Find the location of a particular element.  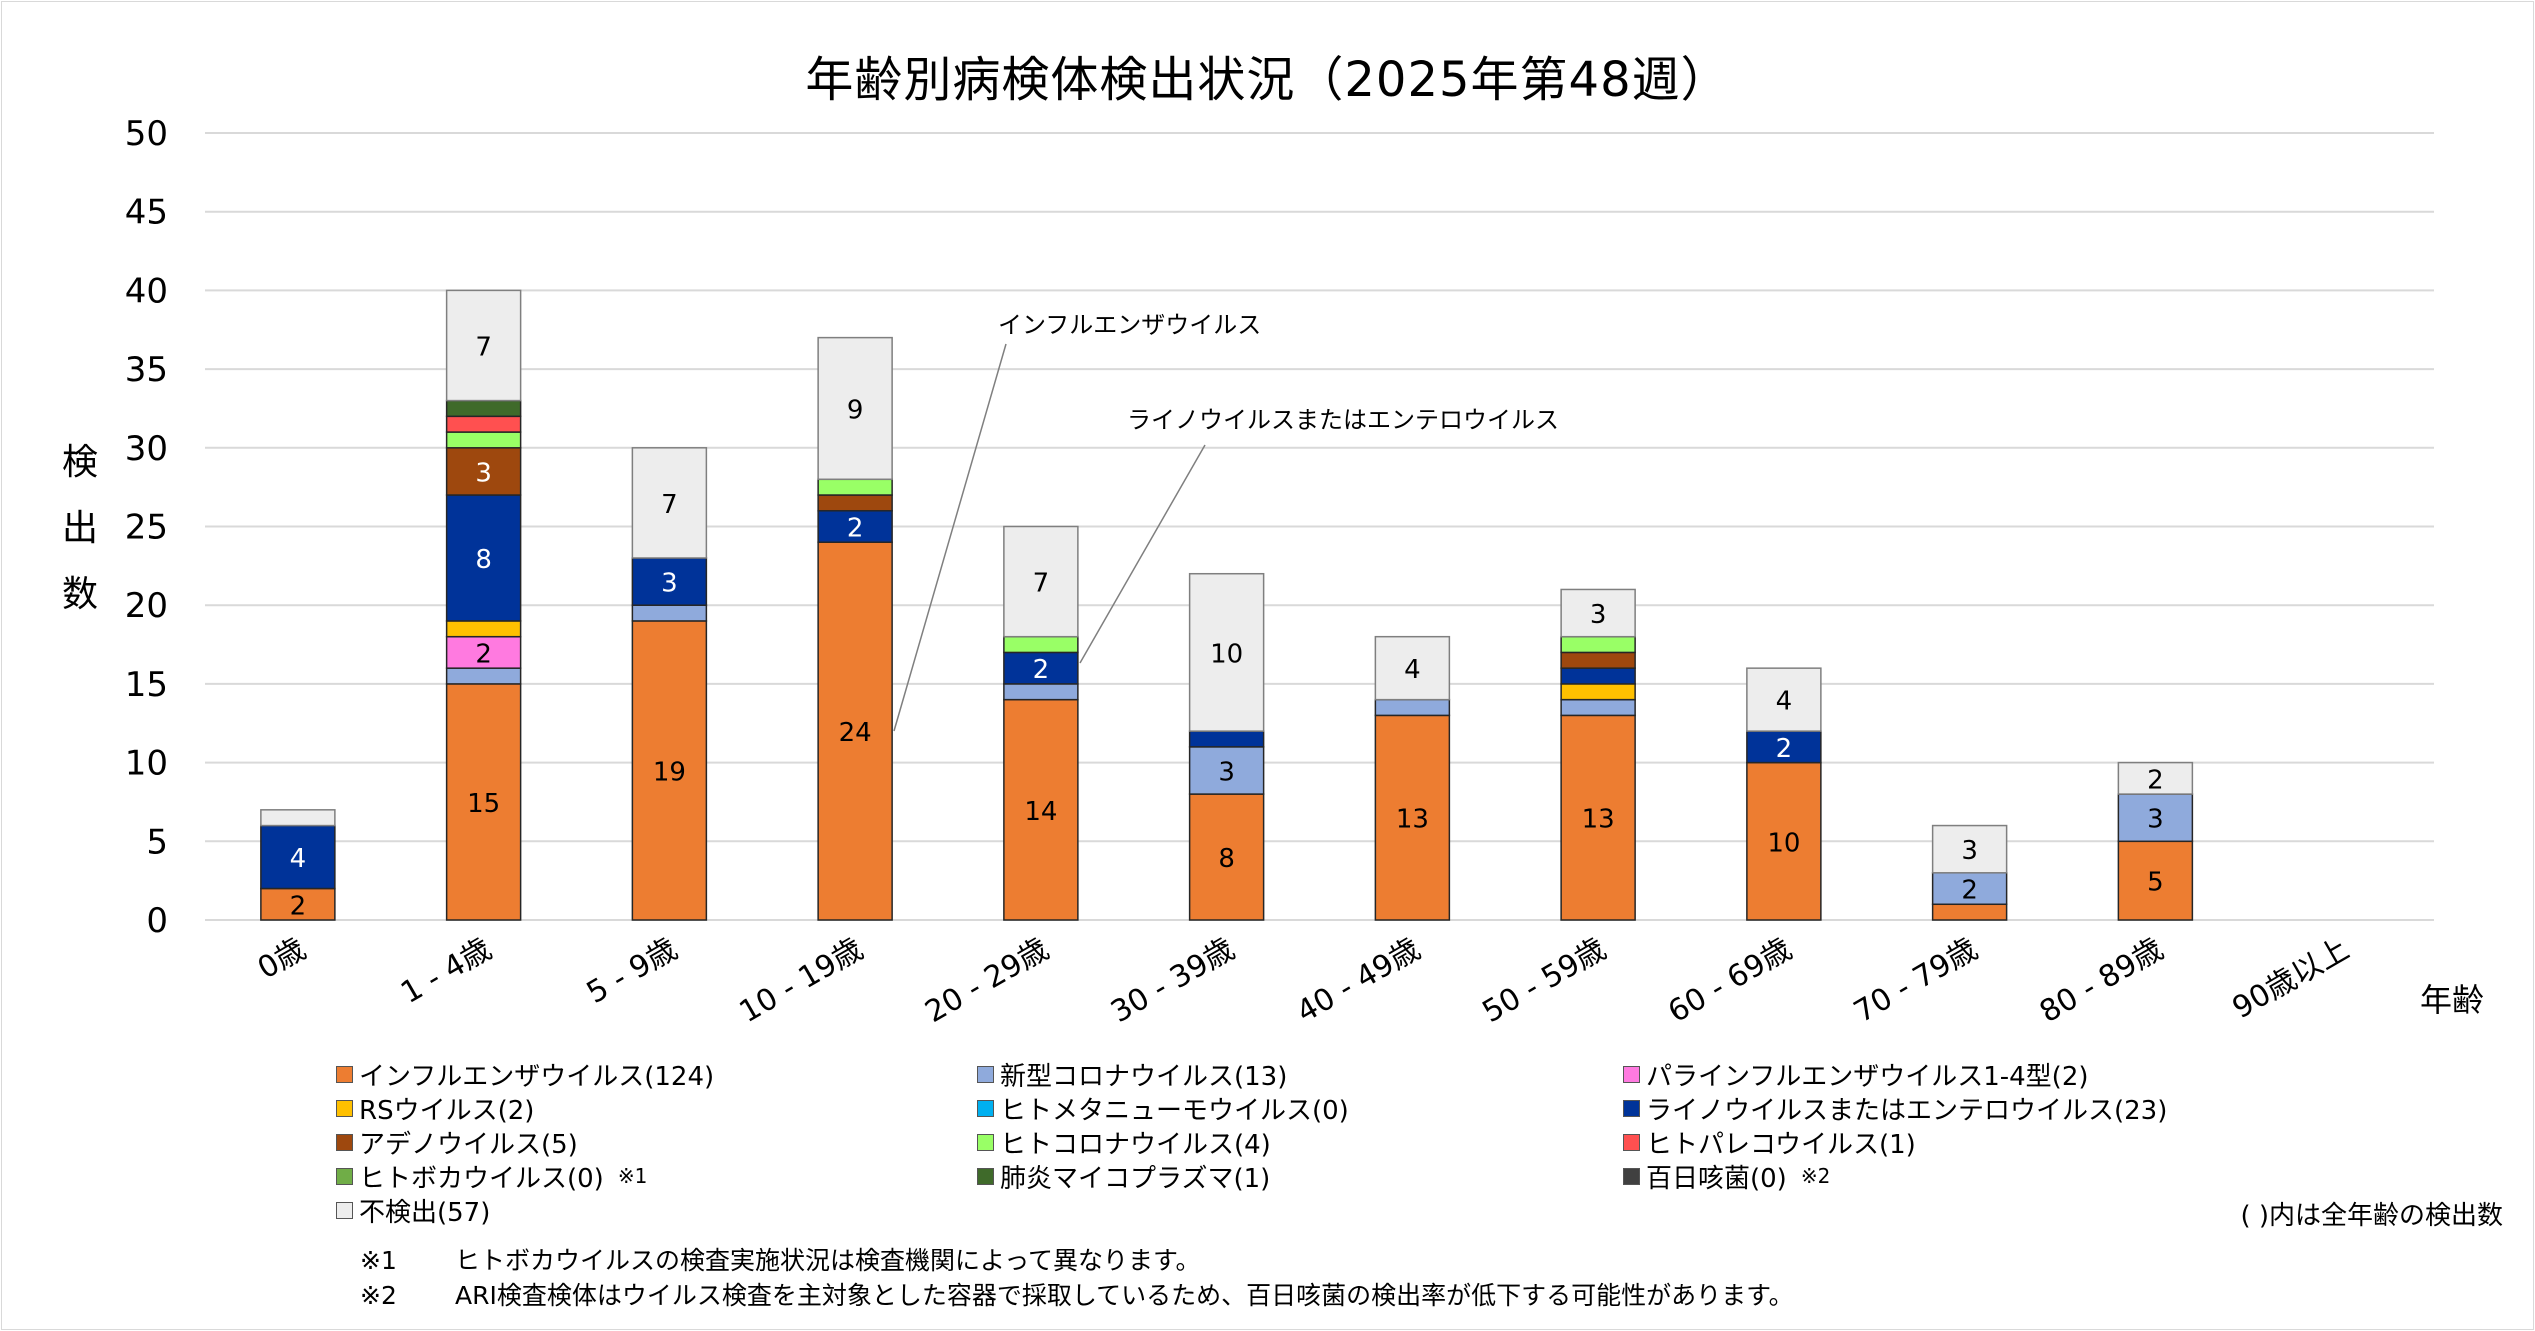

legend-label: 百日咳菌(0) is located at coordinates (1716, 1178).